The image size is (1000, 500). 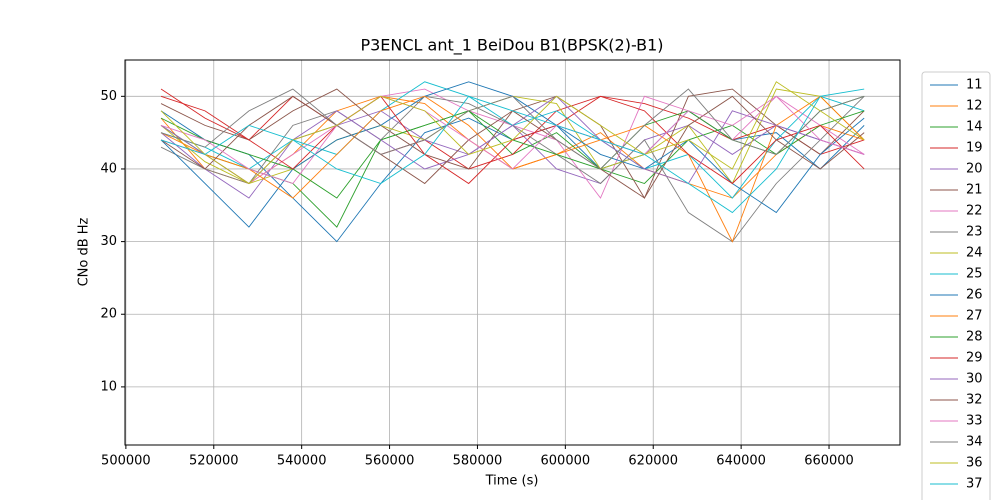 What do you see at coordinates (974, 442) in the screenshot?
I see `legend-label: 34` at bounding box center [974, 442].